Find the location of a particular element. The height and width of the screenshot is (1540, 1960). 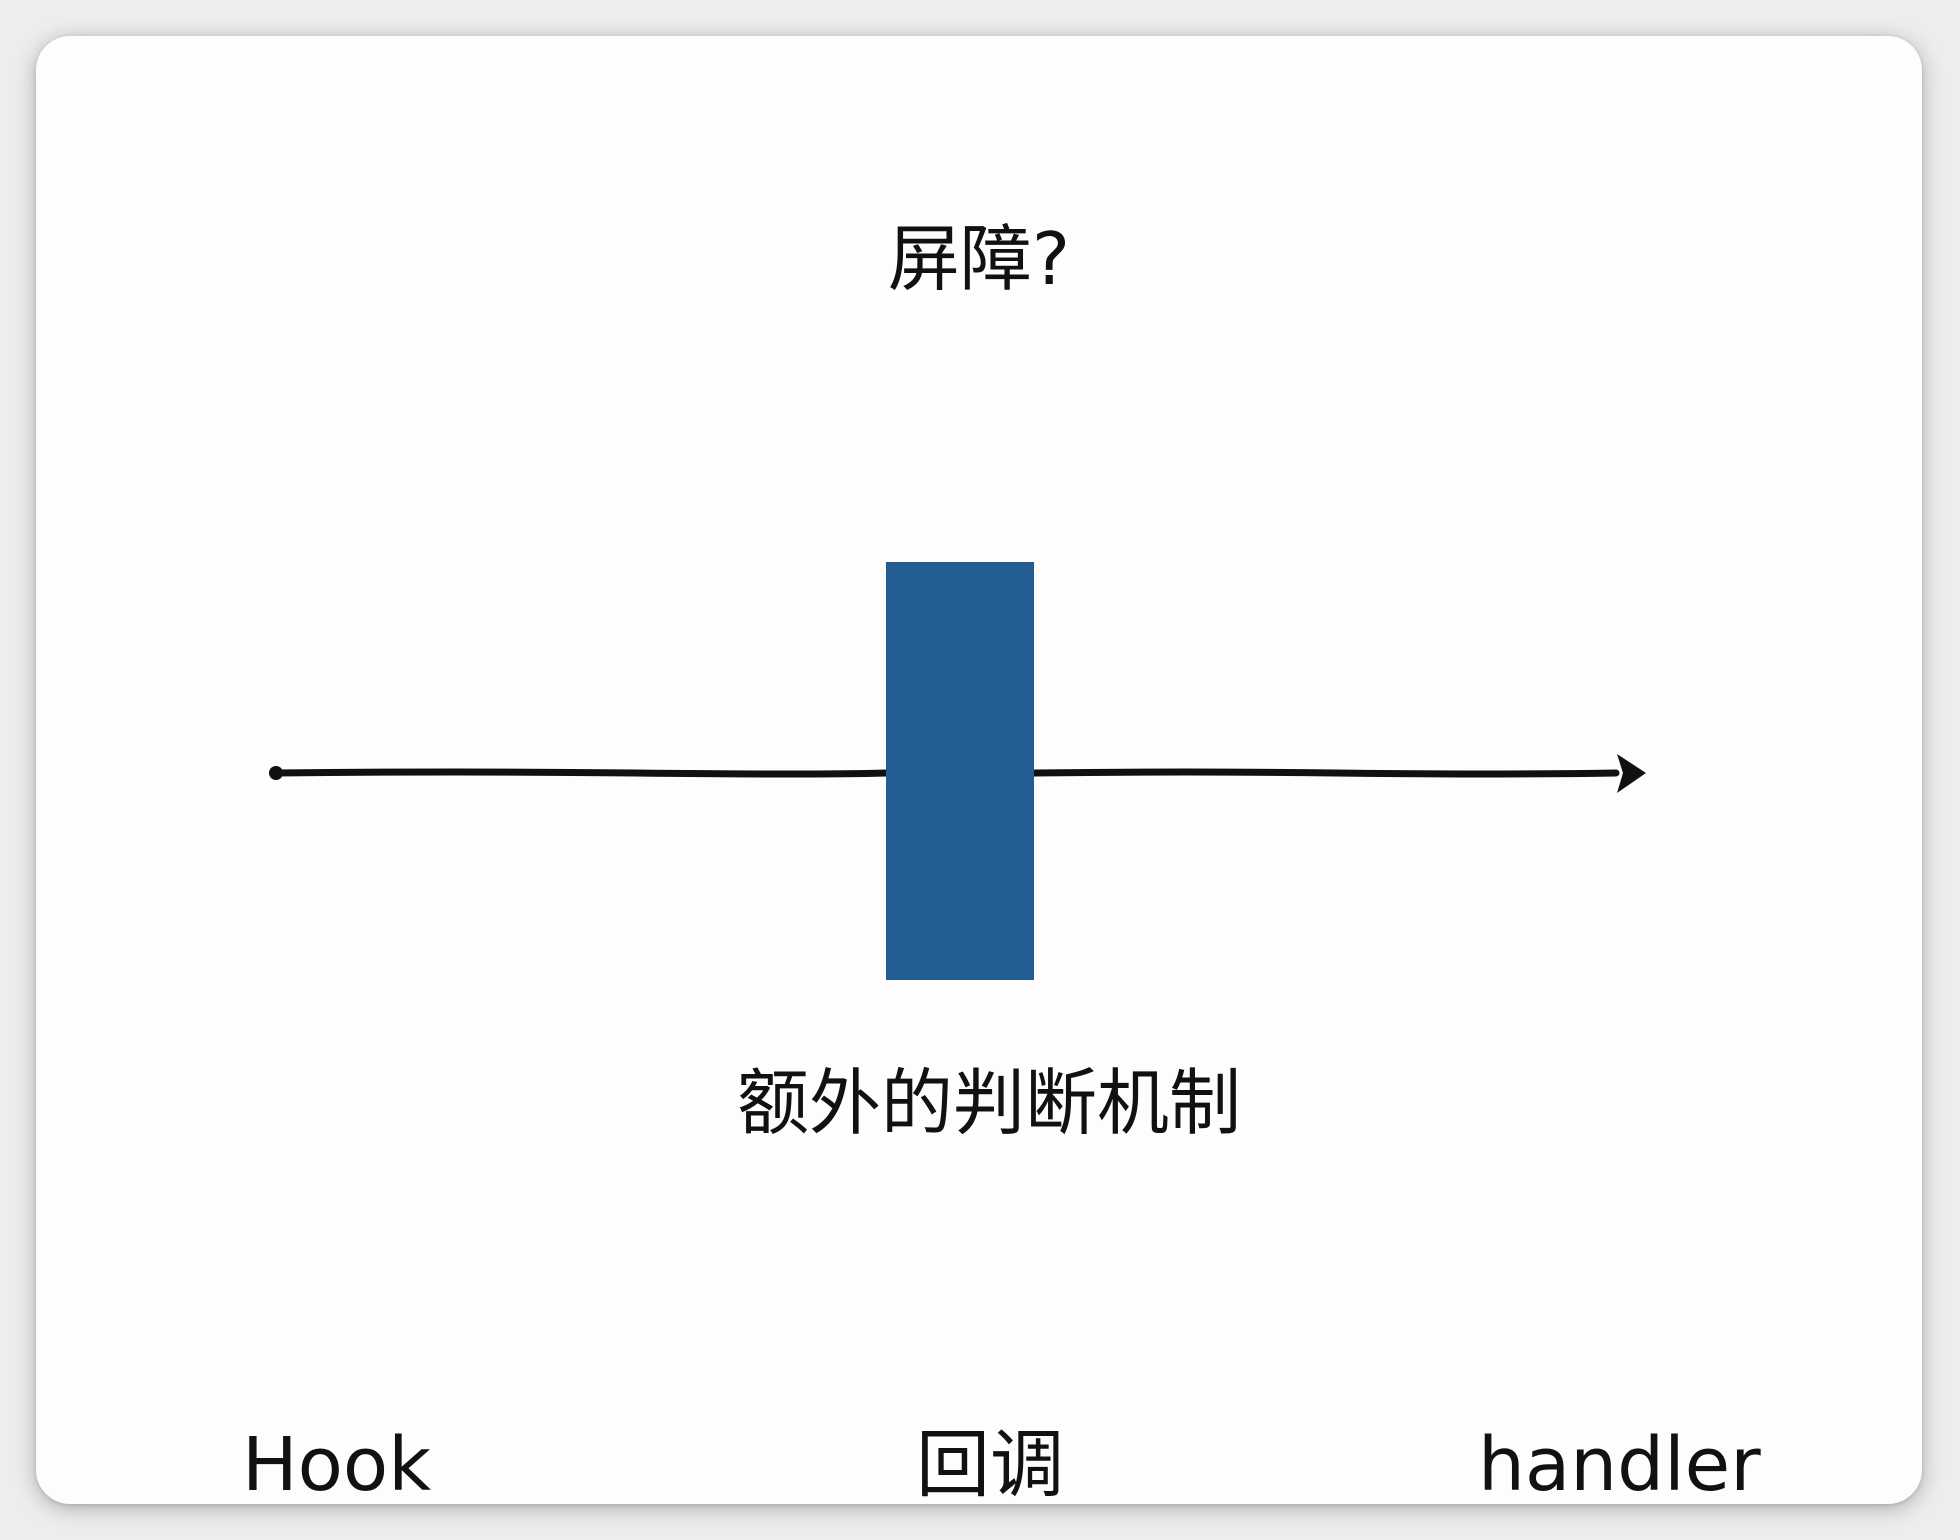

handler-label: handler is located at coordinates (1619, 1463).